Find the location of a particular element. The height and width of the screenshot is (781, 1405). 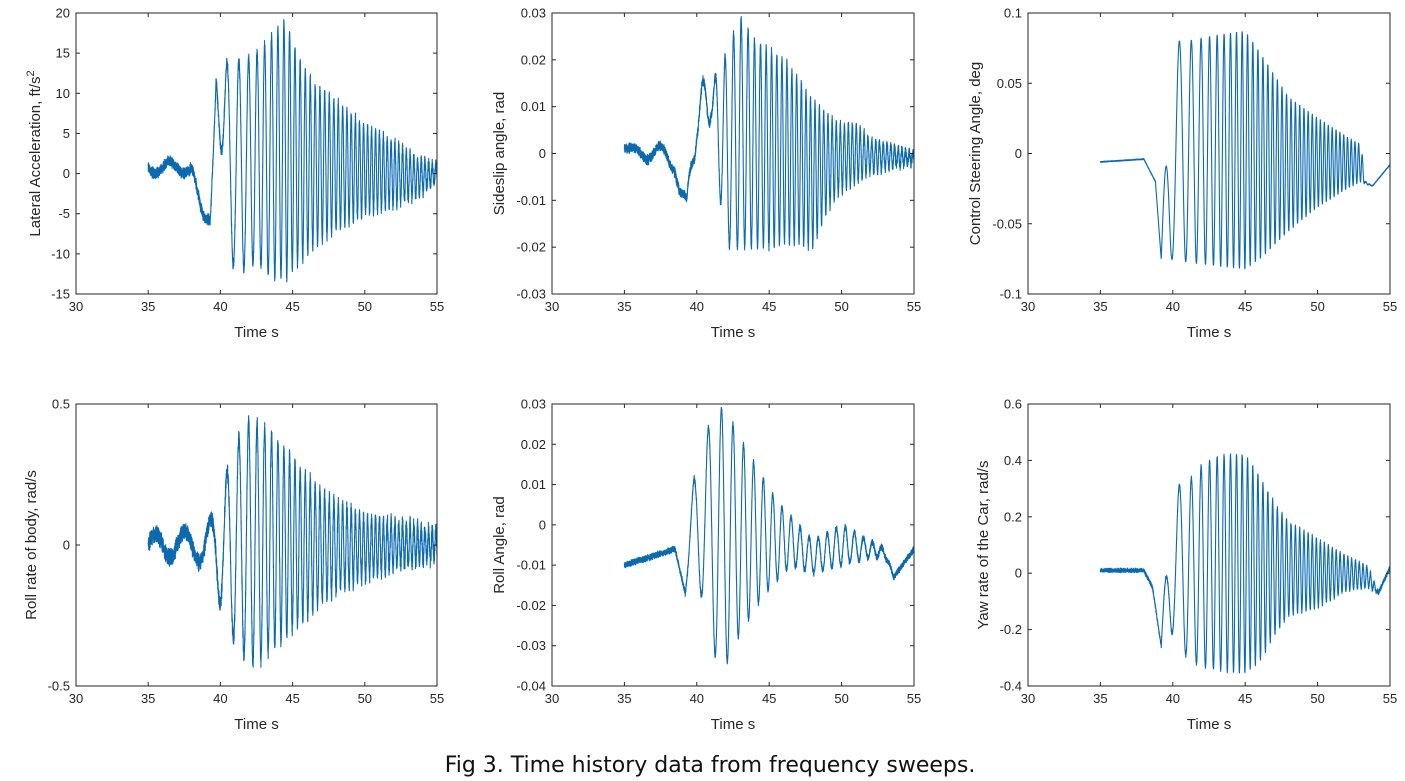

y-tick-label: 20 is located at coordinates (63, 13).